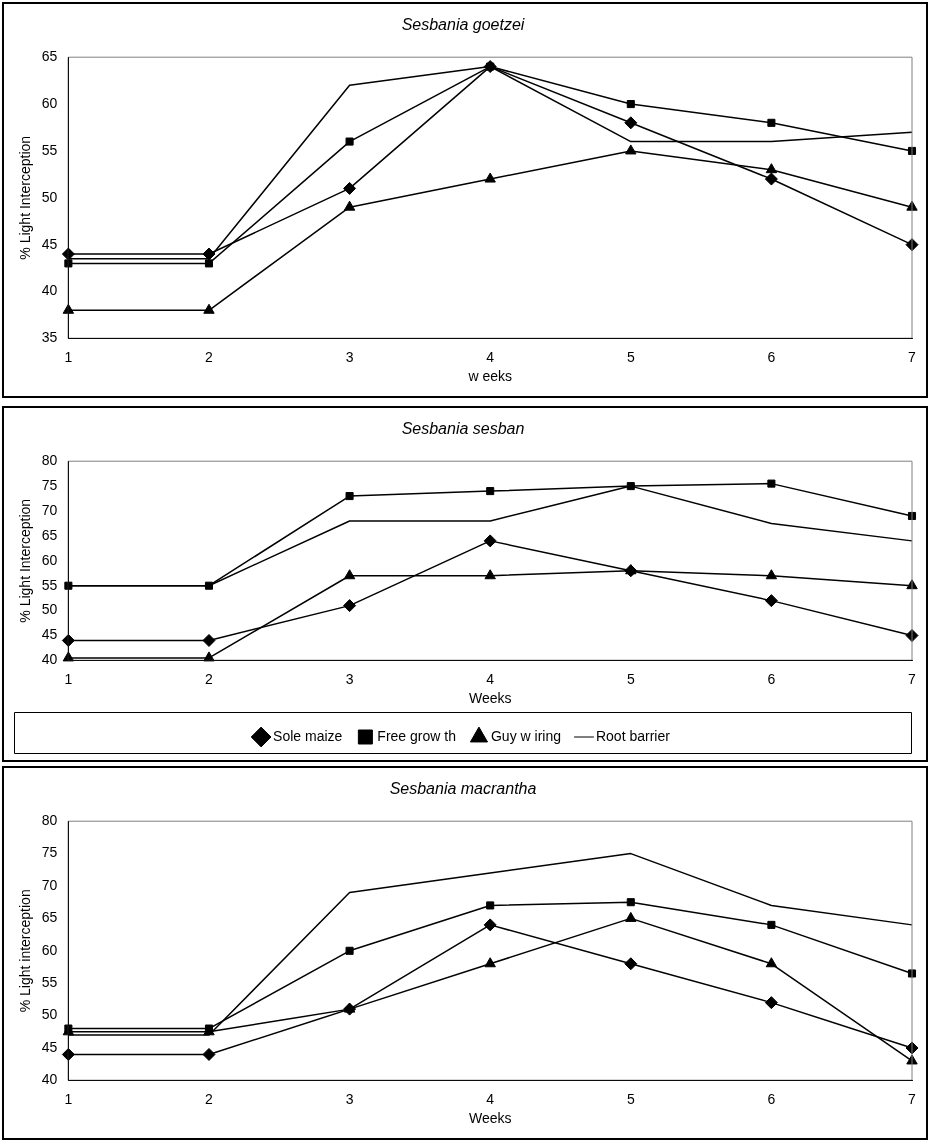 The image size is (934, 1144). What do you see at coordinates (416, 735) in the screenshot?
I see `legend-label: Free grow th` at bounding box center [416, 735].